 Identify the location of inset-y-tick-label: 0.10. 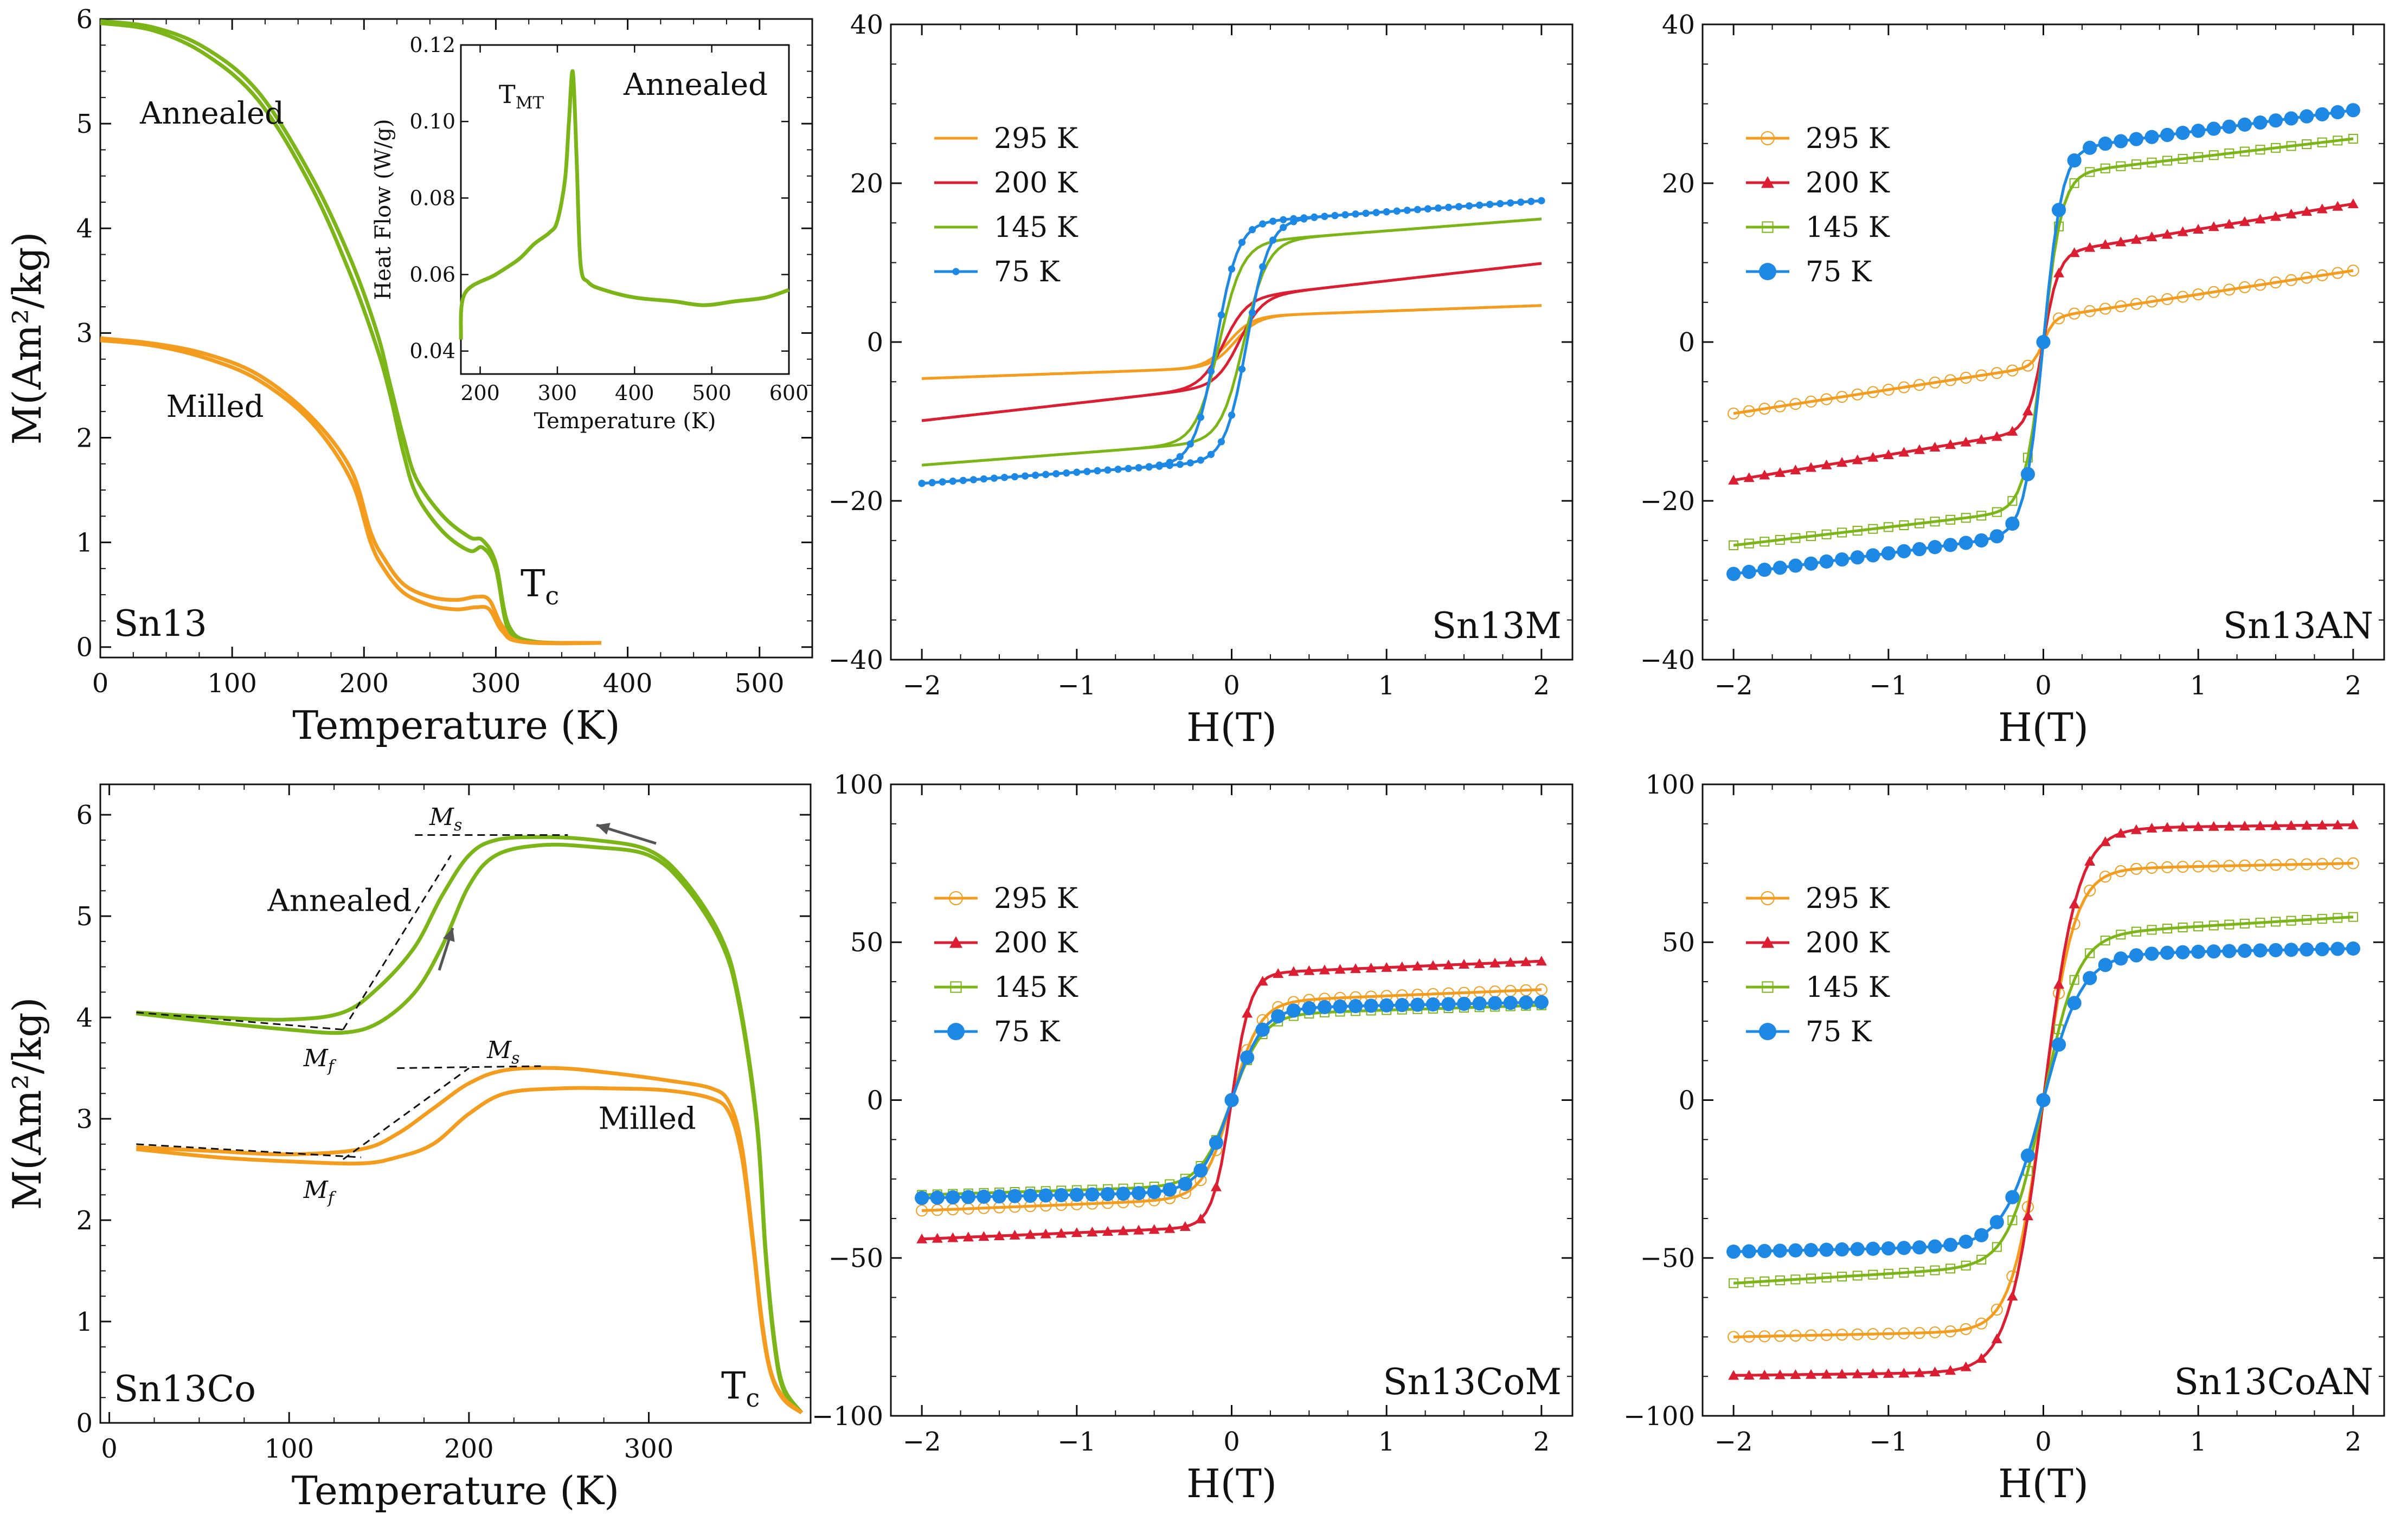
(432, 121).